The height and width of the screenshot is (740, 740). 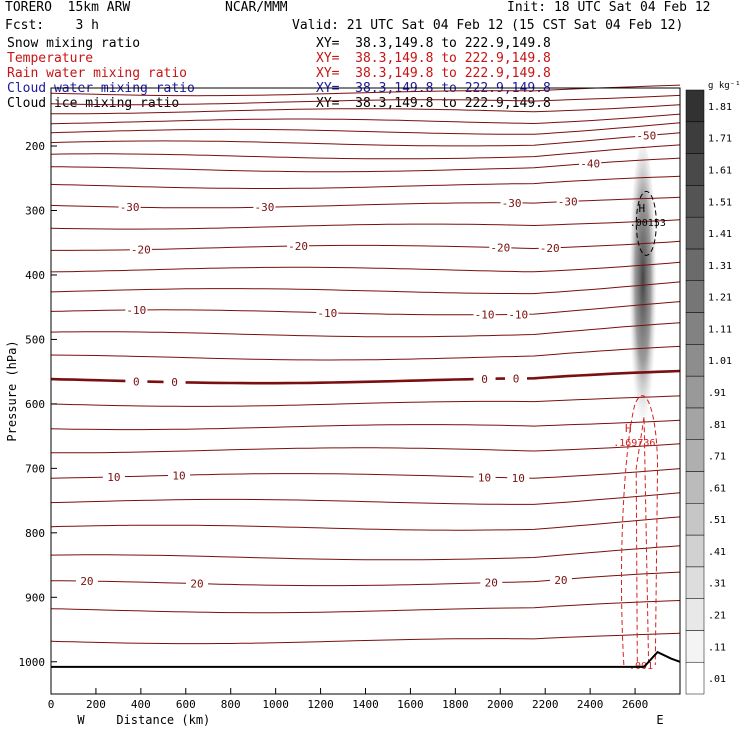 What do you see at coordinates (256, 7) in the screenshot?
I see `center-title: NCAR/MMM` at bounding box center [256, 7].